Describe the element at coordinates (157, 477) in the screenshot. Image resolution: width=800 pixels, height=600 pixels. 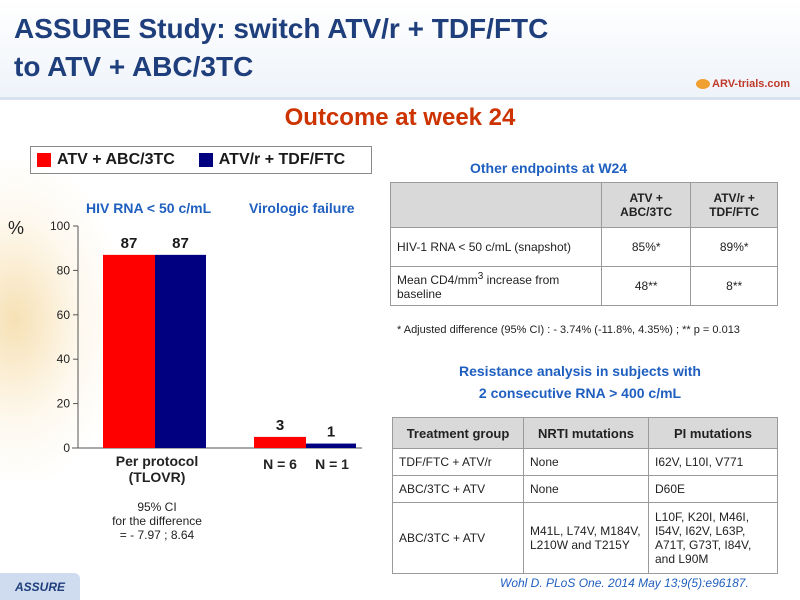
I see `per-protocol-line-2: (TLOVR)` at that location.